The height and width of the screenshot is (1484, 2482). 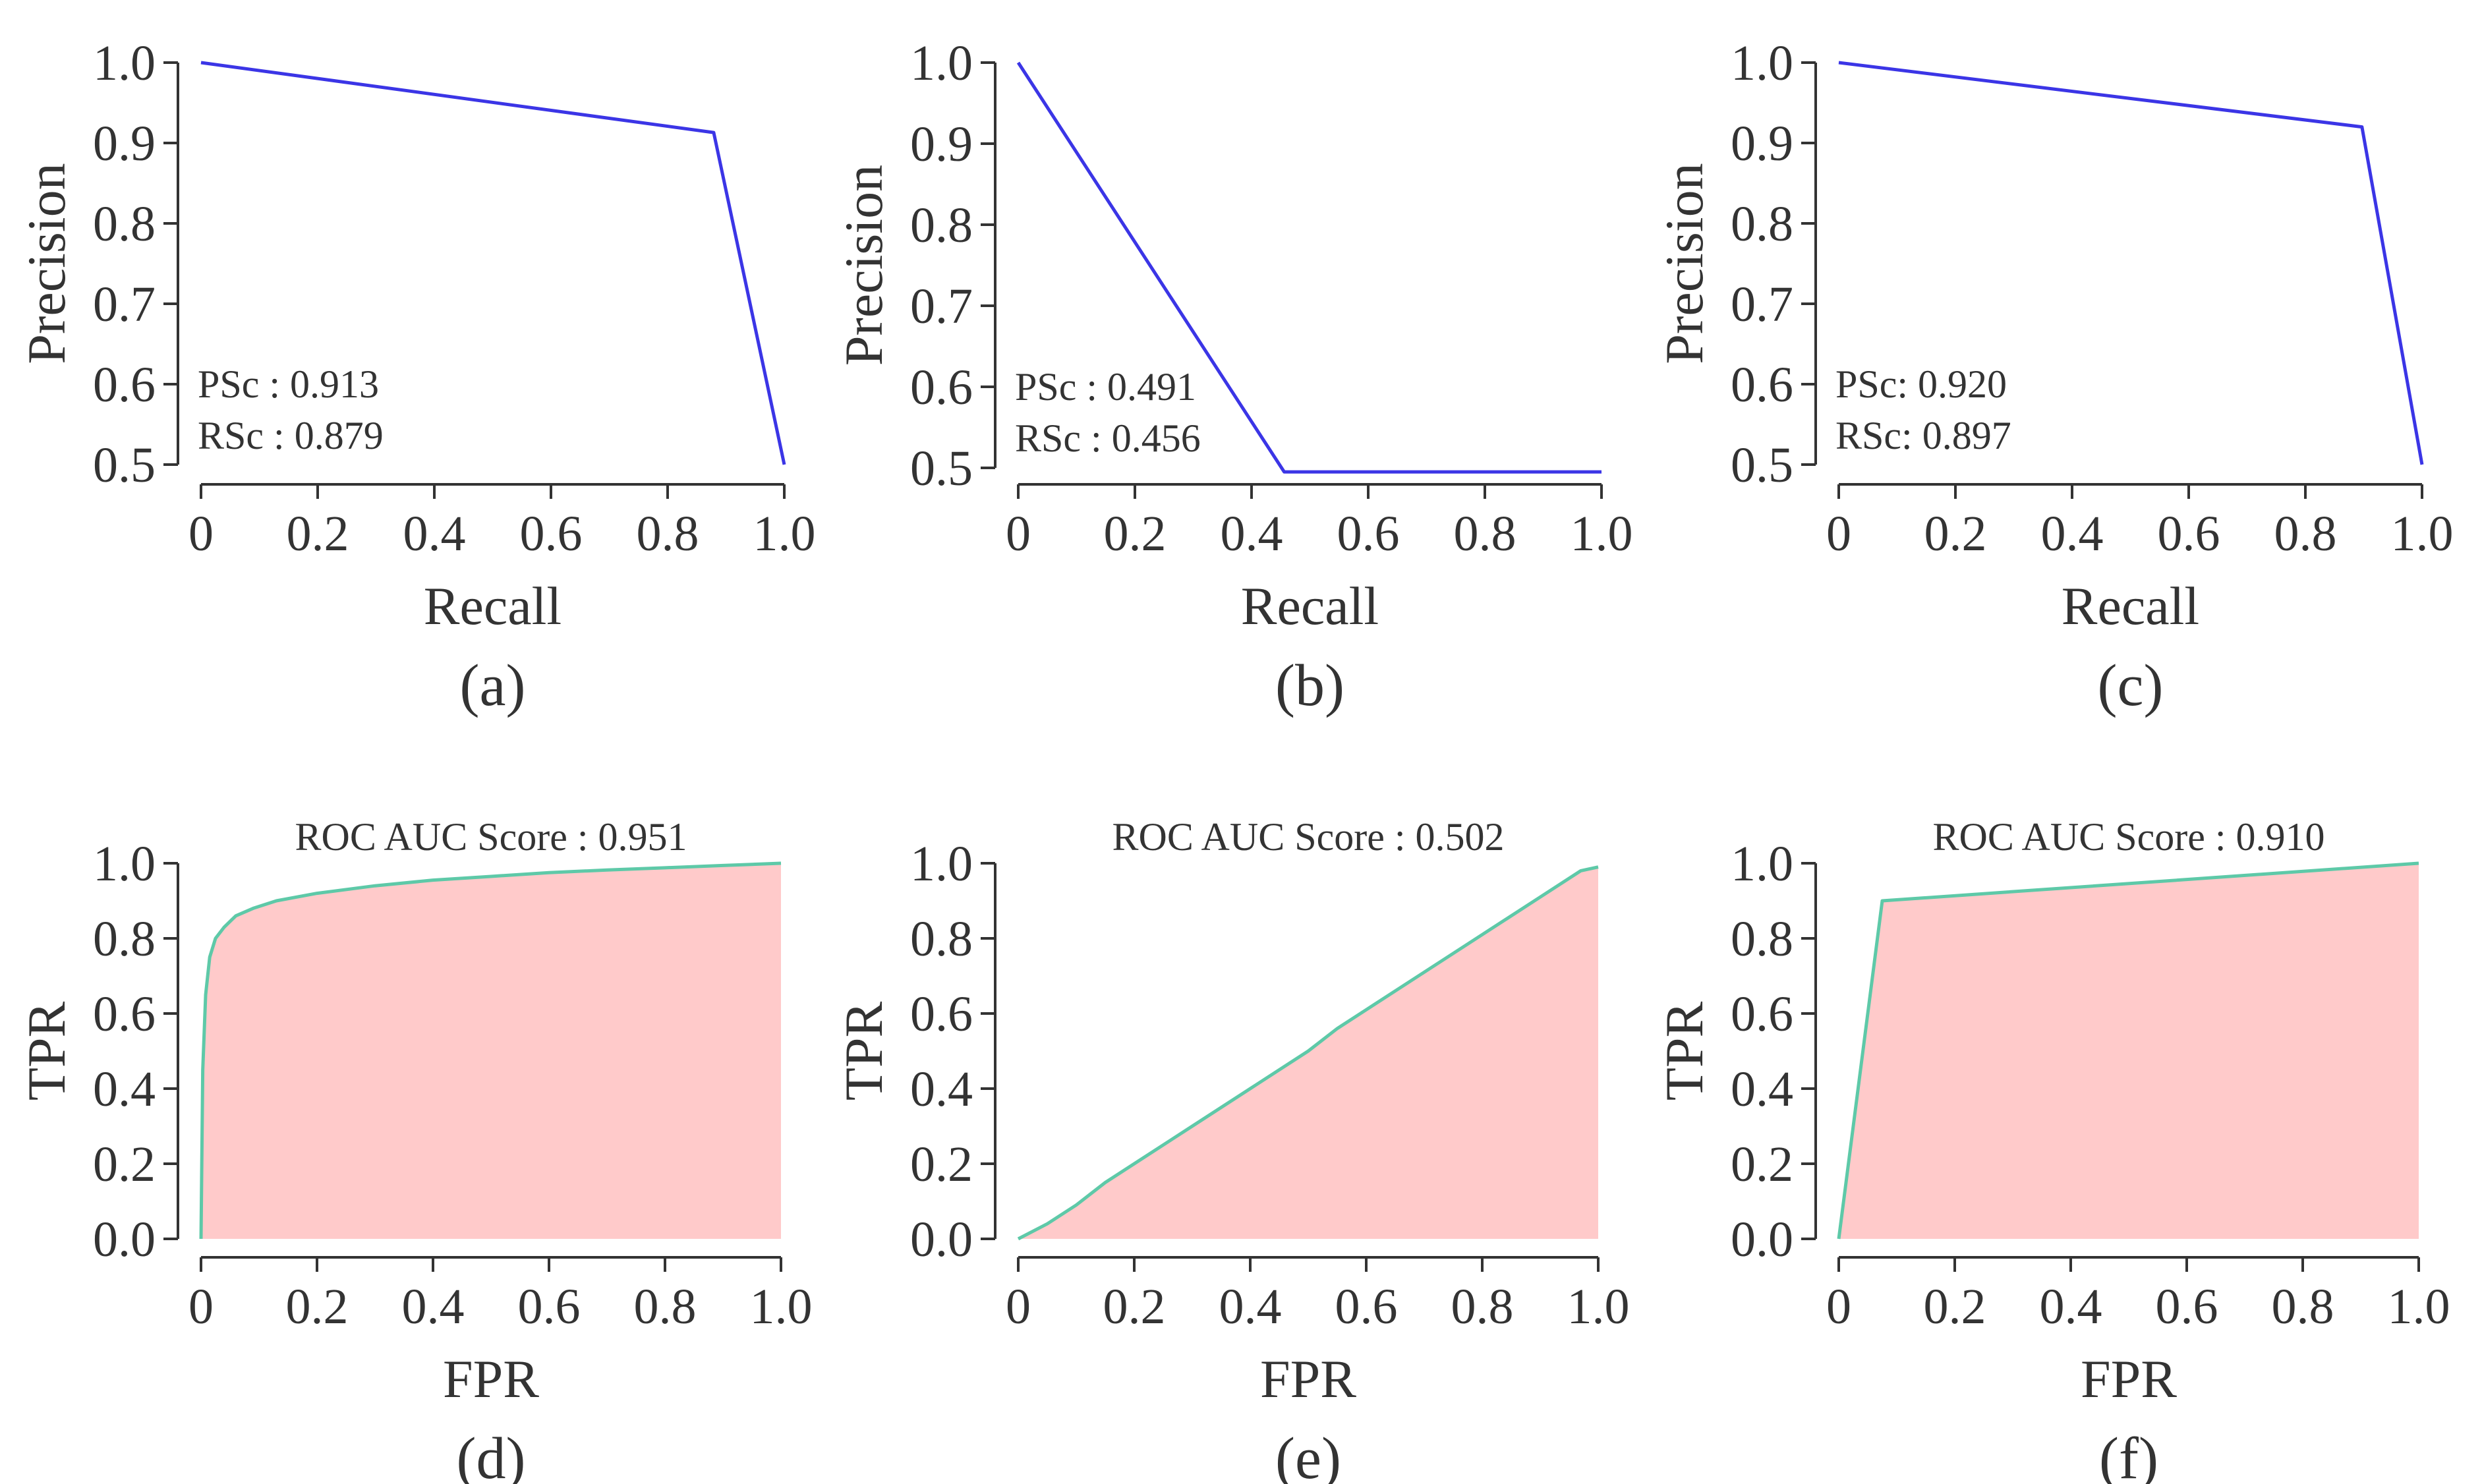 What do you see at coordinates (1108, 438) in the screenshot?
I see `rsc-annotation: RSc : 0.456` at bounding box center [1108, 438].